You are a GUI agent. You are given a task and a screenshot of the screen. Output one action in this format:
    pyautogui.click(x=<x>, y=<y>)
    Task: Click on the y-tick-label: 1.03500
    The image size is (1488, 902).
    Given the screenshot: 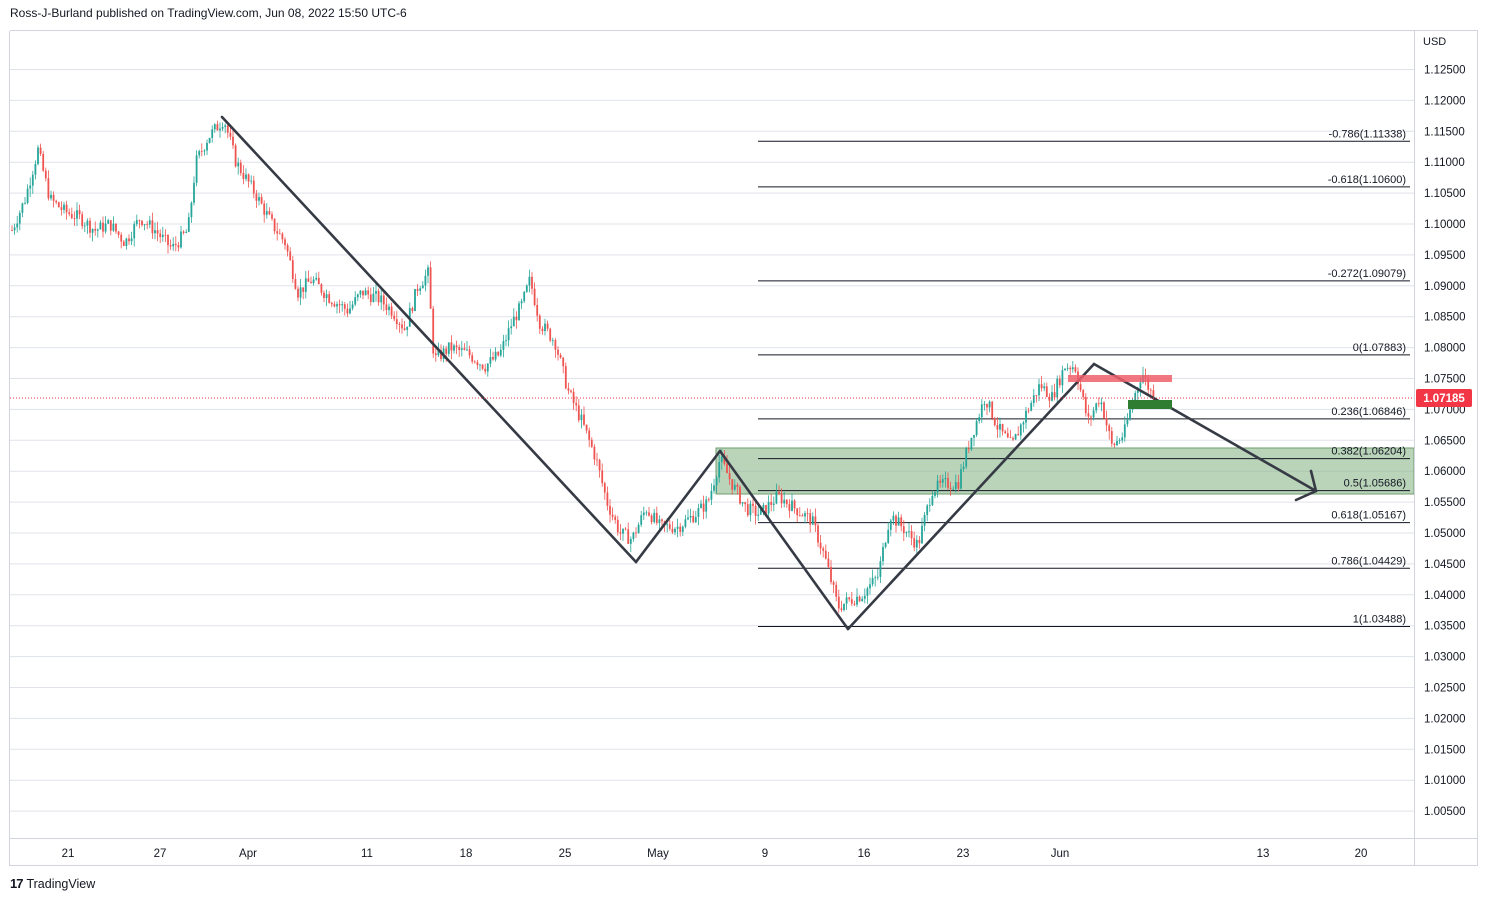 What is the action you would take?
    pyautogui.click(x=1445, y=627)
    